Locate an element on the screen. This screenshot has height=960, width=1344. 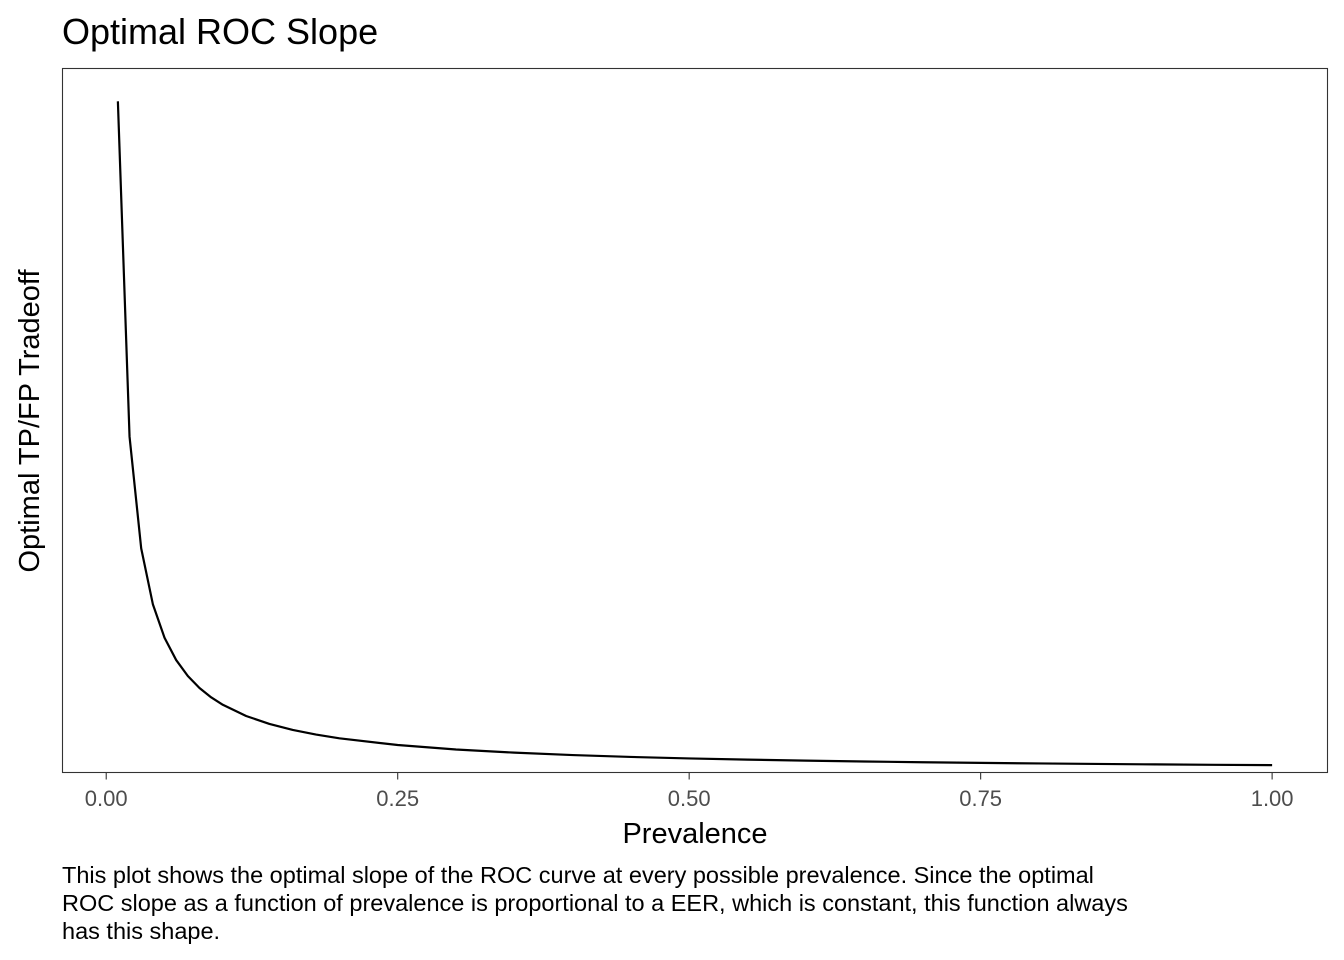
x-axis-title: Prevalence is located at coordinates (694, 834).